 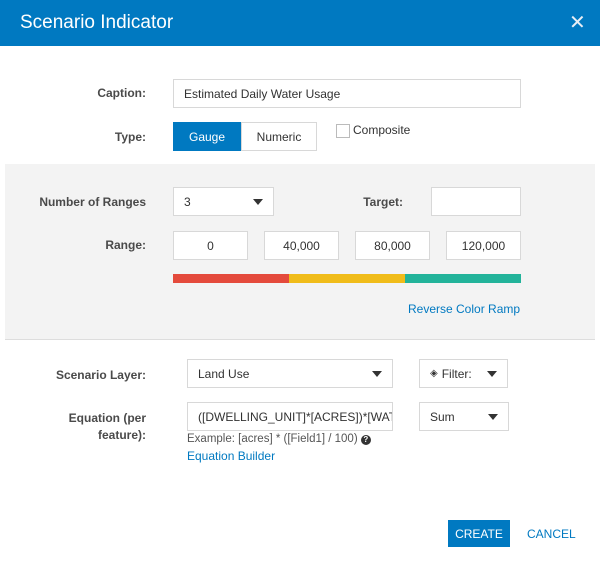 I want to click on range-input-1: 0, so click(x=210, y=245).